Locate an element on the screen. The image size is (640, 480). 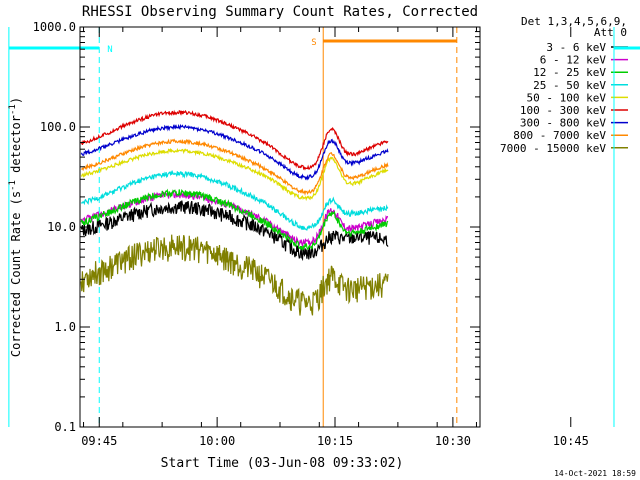
x-tick-label: 10:00 is located at coordinates (217, 441).